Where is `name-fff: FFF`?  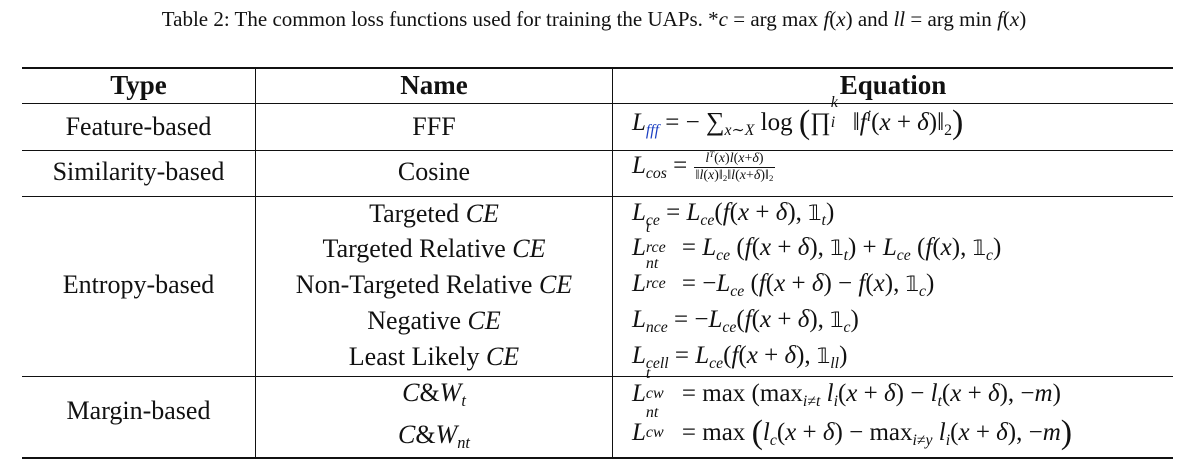 name-fff: FFF is located at coordinates (434, 127).